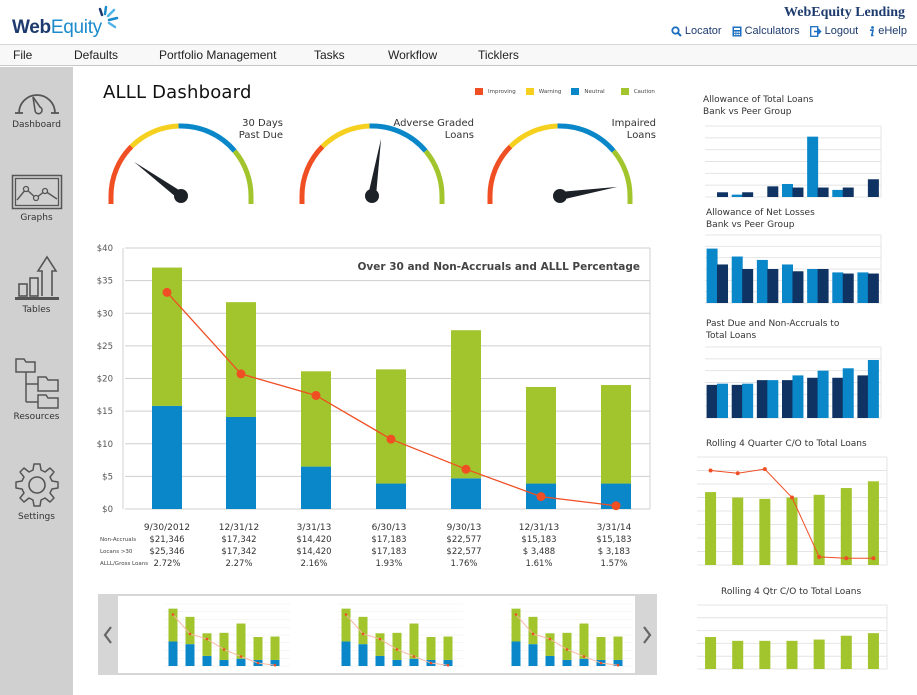 The height and width of the screenshot is (695, 917). I want to click on y-tick-label: $5, so click(107, 477).